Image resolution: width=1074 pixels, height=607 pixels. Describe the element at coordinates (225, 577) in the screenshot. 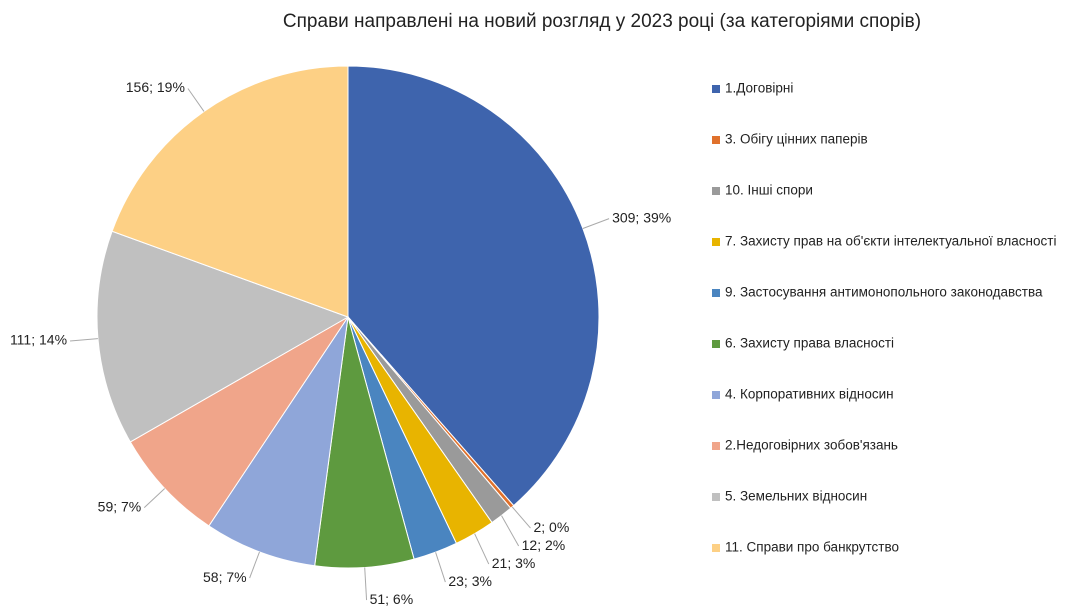

I see `data-label: 58; 7%` at that location.